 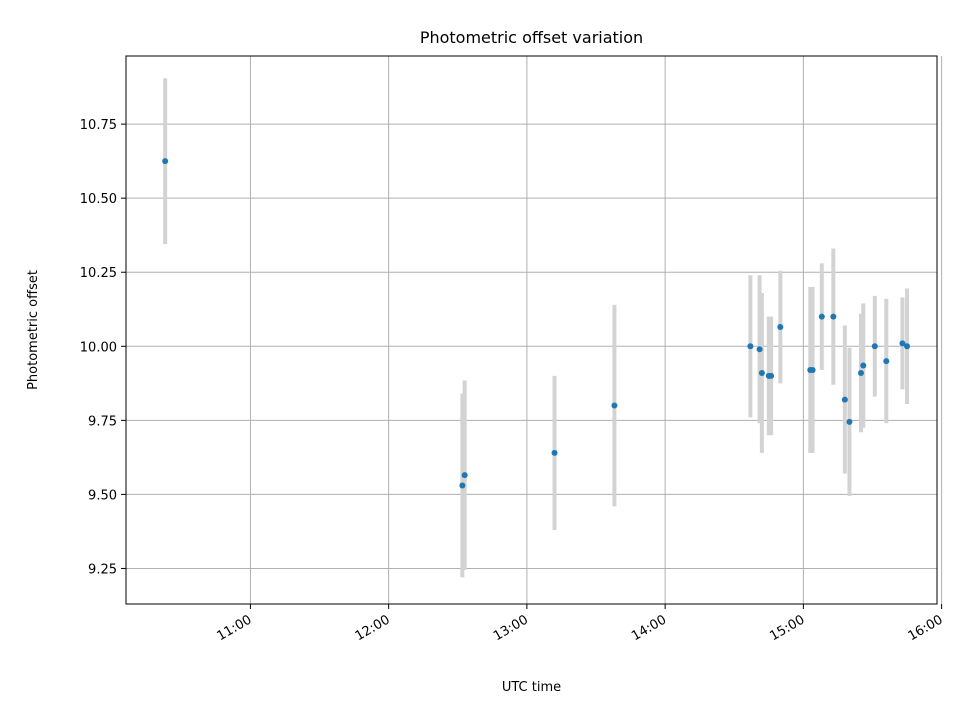 What do you see at coordinates (98, 273) in the screenshot?
I see `y-tick-label: 10.25` at bounding box center [98, 273].